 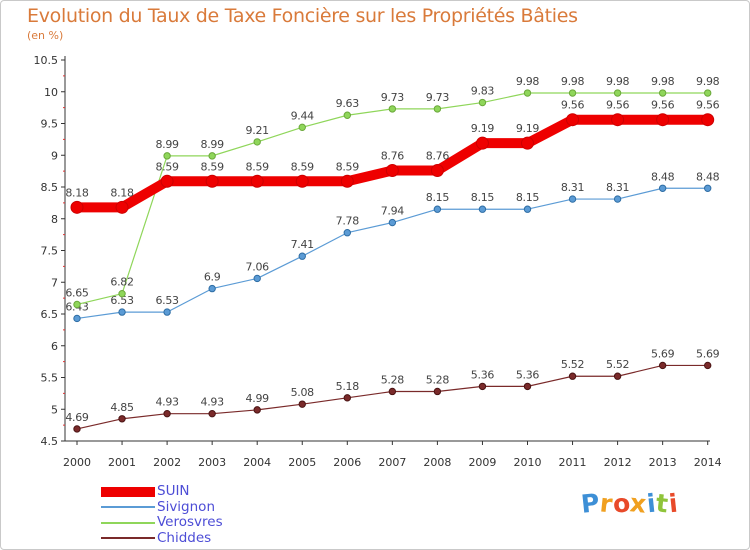 What do you see at coordinates (190, 522) in the screenshot?
I see `legend-label: Verosvres` at bounding box center [190, 522].